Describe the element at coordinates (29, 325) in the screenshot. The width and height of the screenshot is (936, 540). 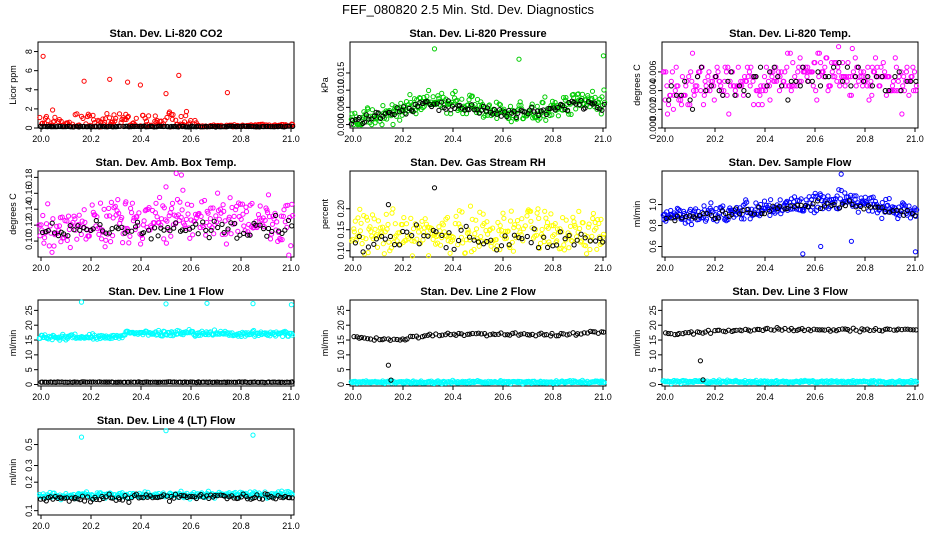
I see `y-tick-label: 20` at that location.